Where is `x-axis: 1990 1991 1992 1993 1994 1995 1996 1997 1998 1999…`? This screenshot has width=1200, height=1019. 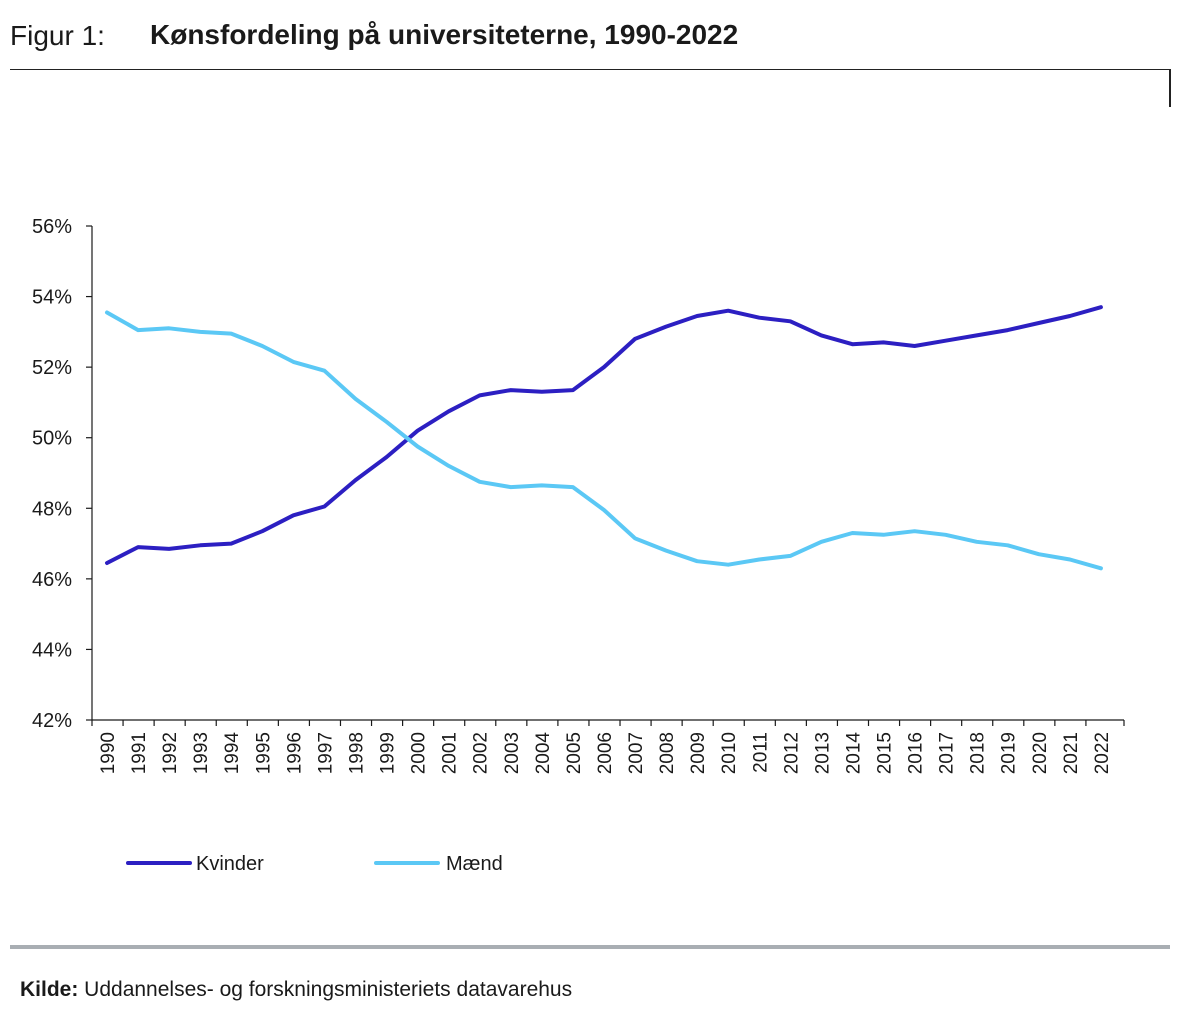
x-axis: 1990 1991 1992 1993 1994 1995 1996 1997 1998 1999… is located at coordinates (608, 747).